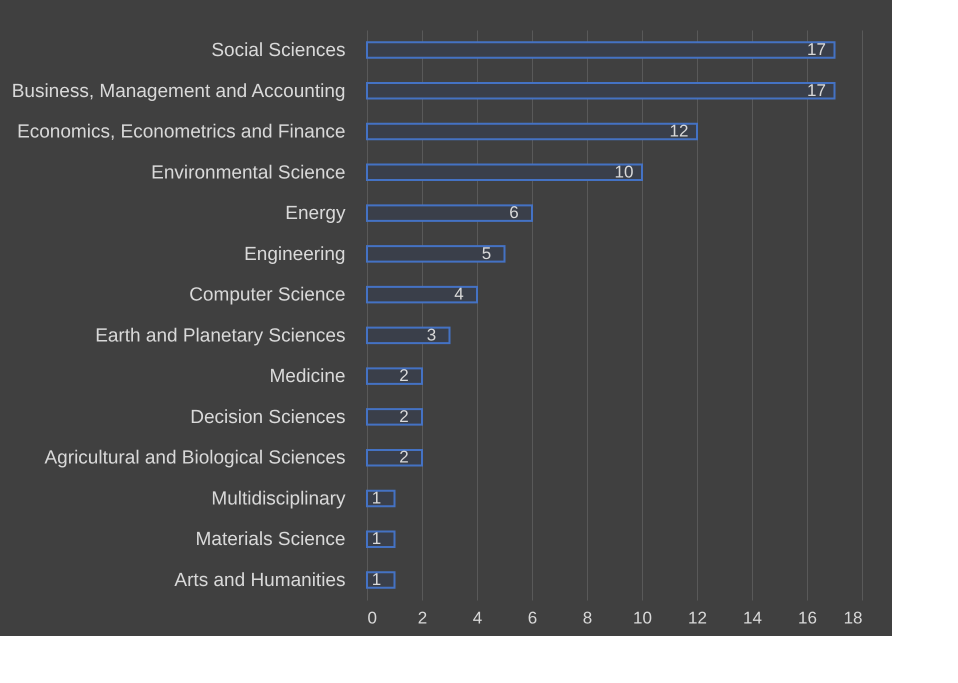  Describe the element at coordinates (179, 91) in the screenshot. I see `y-tick-label: Business, Management and Accounting` at that location.